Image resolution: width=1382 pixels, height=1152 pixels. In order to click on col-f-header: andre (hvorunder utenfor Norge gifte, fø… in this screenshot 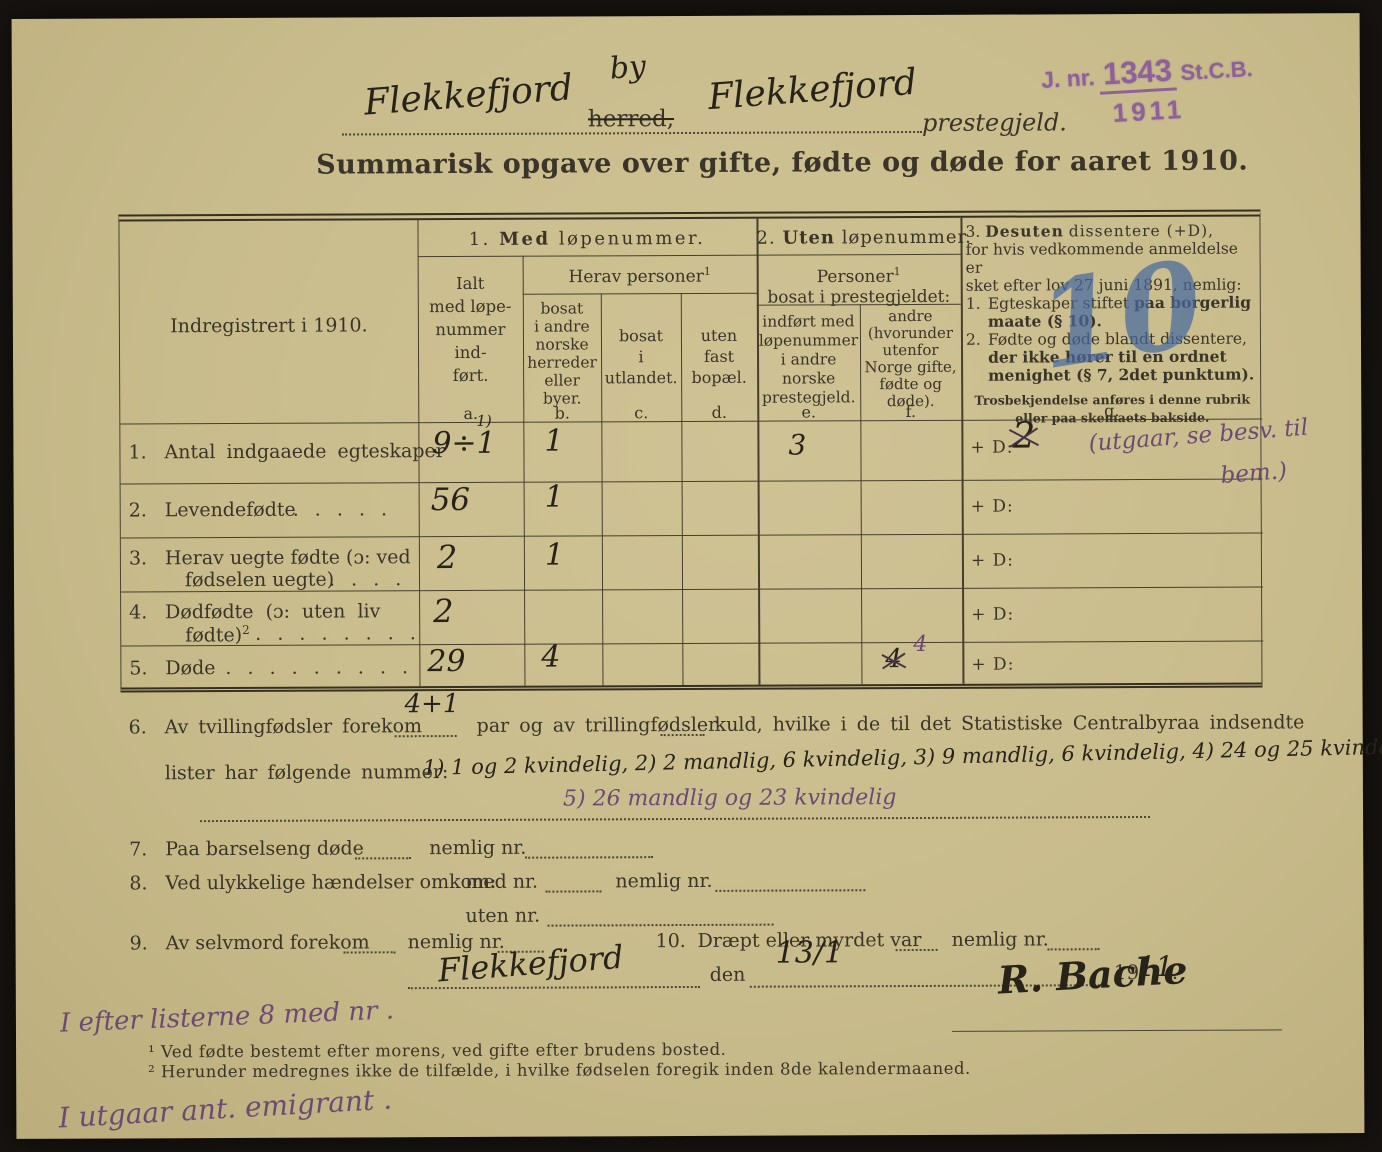, I will do `click(910, 358)`.